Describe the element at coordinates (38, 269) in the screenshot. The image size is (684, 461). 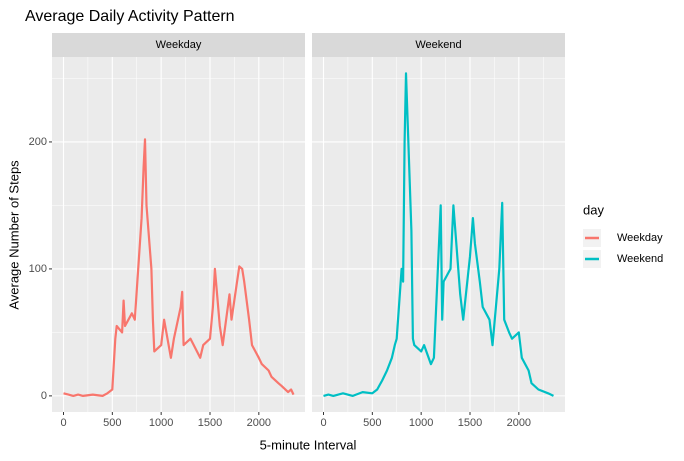
I see `y-tick-label: 100` at that location.